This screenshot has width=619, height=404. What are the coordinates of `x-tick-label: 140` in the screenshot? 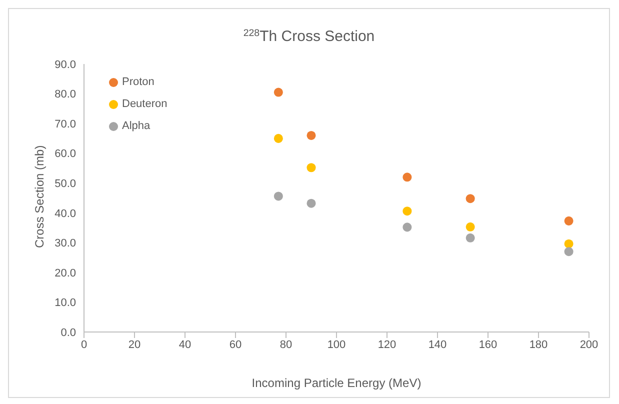 It's located at (437, 344).